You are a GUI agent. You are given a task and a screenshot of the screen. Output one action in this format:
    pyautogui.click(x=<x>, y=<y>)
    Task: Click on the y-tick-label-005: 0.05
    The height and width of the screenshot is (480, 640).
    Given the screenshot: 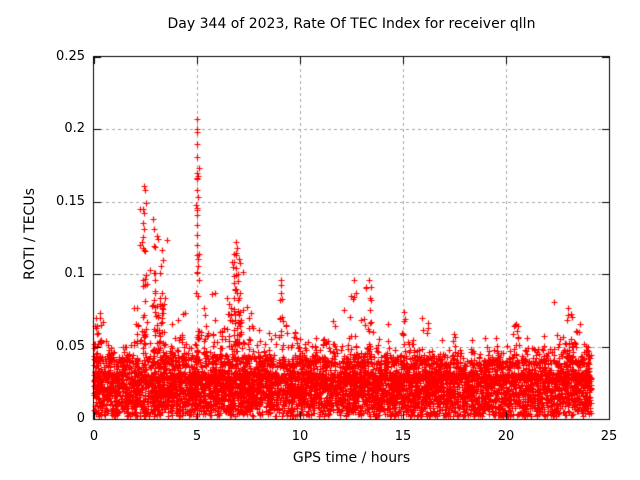 What is the action you would take?
    pyautogui.click(x=70, y=346)
    